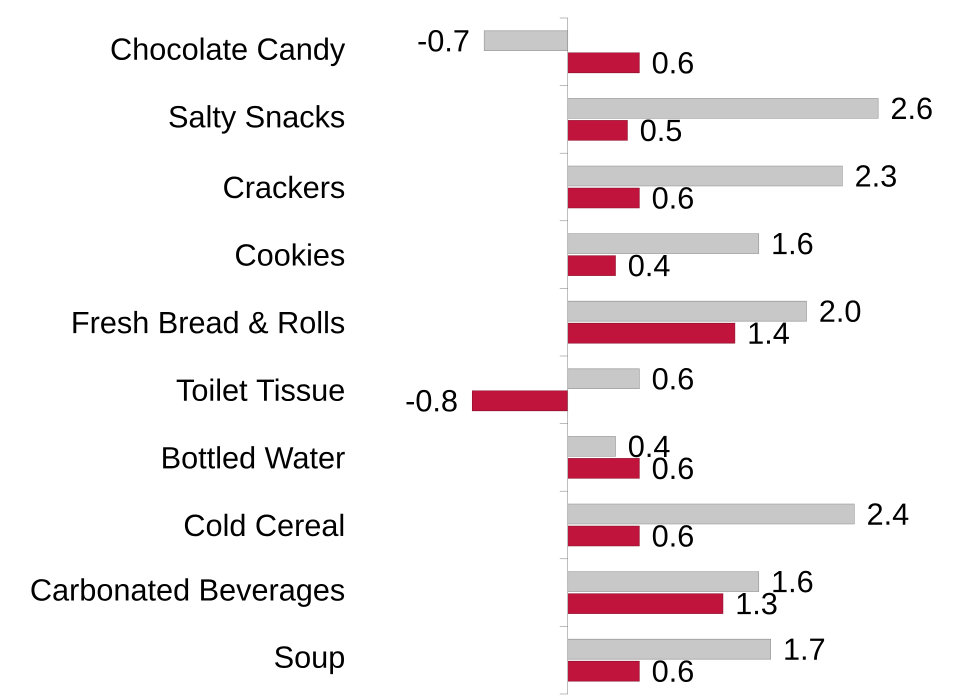  I want to click on y-tick-label: Toilet Tissue, so click(260, 390).